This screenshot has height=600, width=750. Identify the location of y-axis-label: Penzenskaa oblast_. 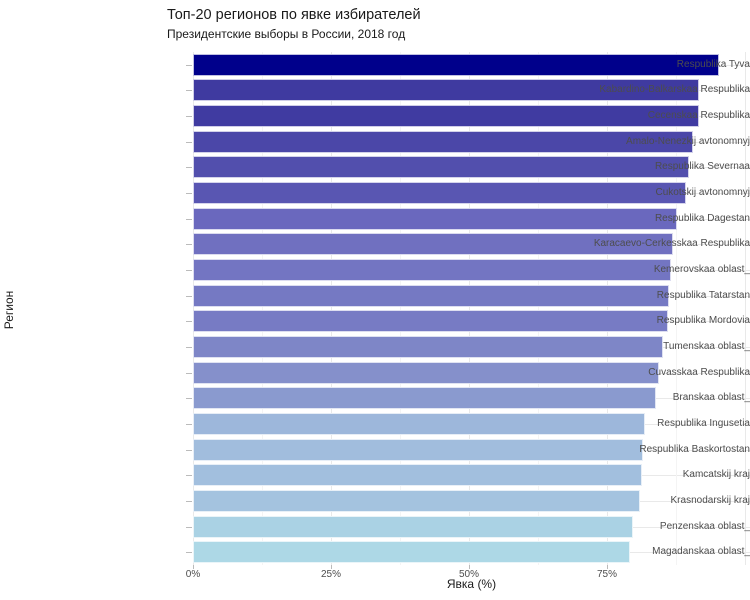
(704, 526).